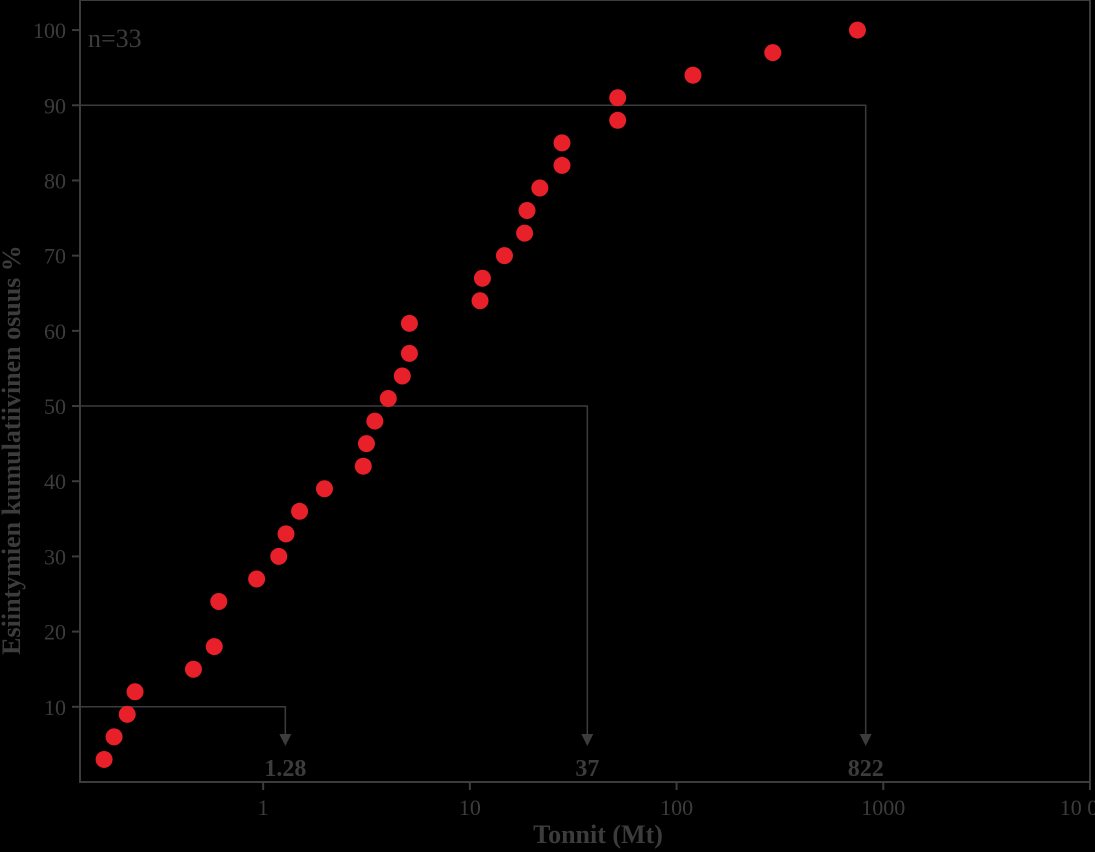  What do you see at coordinates (186, 726) in the screenshot?
I see `guide-line-p10` at bounding box center [186, 726].